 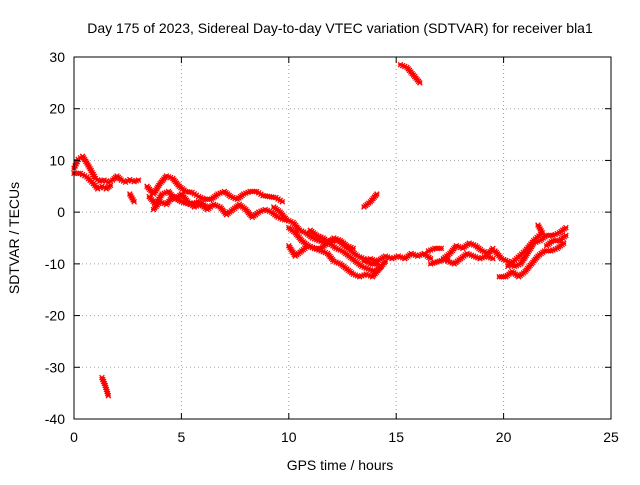 I want to click on series-track-l, so click(x=397, y=257).